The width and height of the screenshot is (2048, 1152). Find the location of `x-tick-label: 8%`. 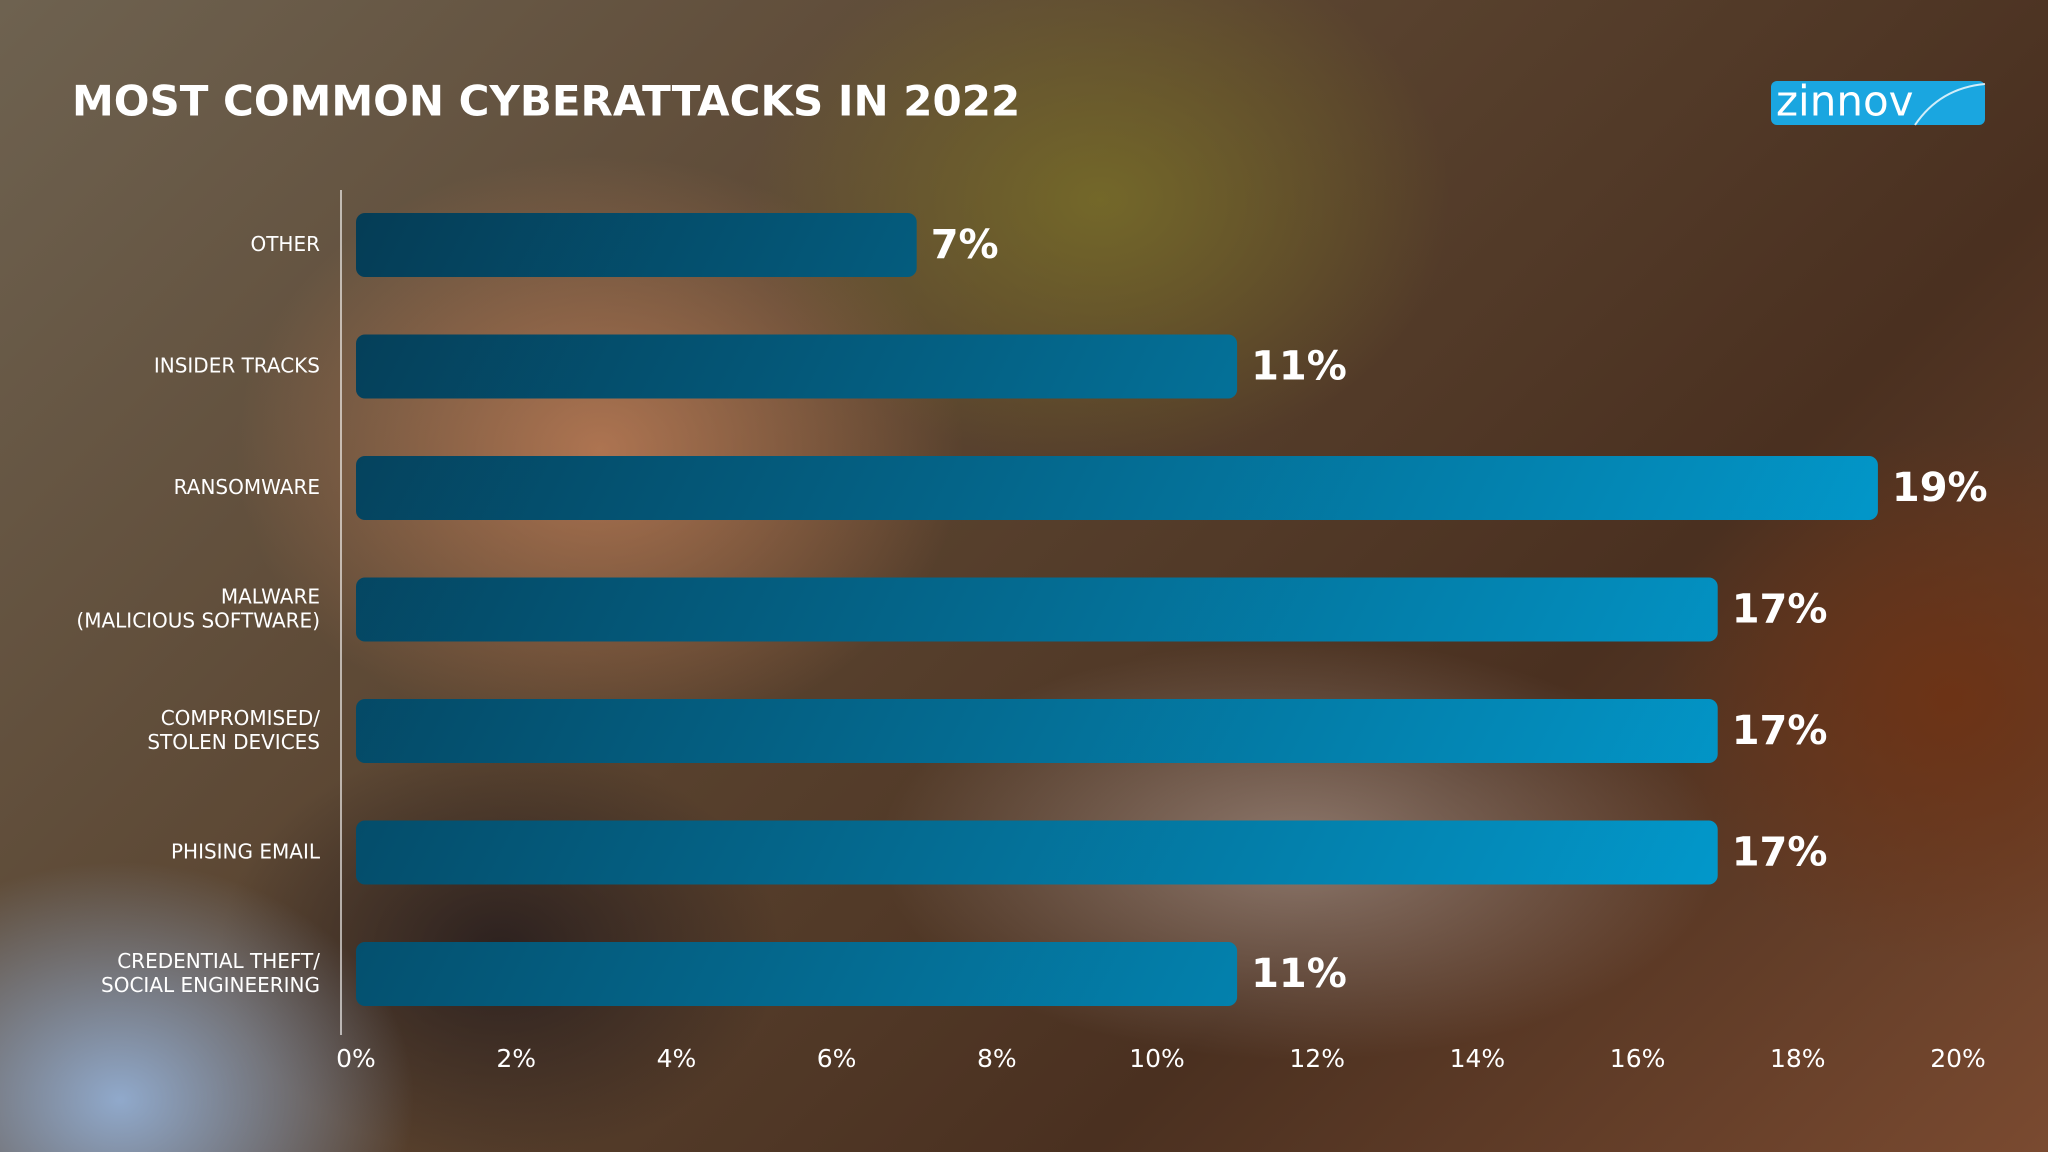

x-tick-label: 8% is located at coordinates (997, 1058).